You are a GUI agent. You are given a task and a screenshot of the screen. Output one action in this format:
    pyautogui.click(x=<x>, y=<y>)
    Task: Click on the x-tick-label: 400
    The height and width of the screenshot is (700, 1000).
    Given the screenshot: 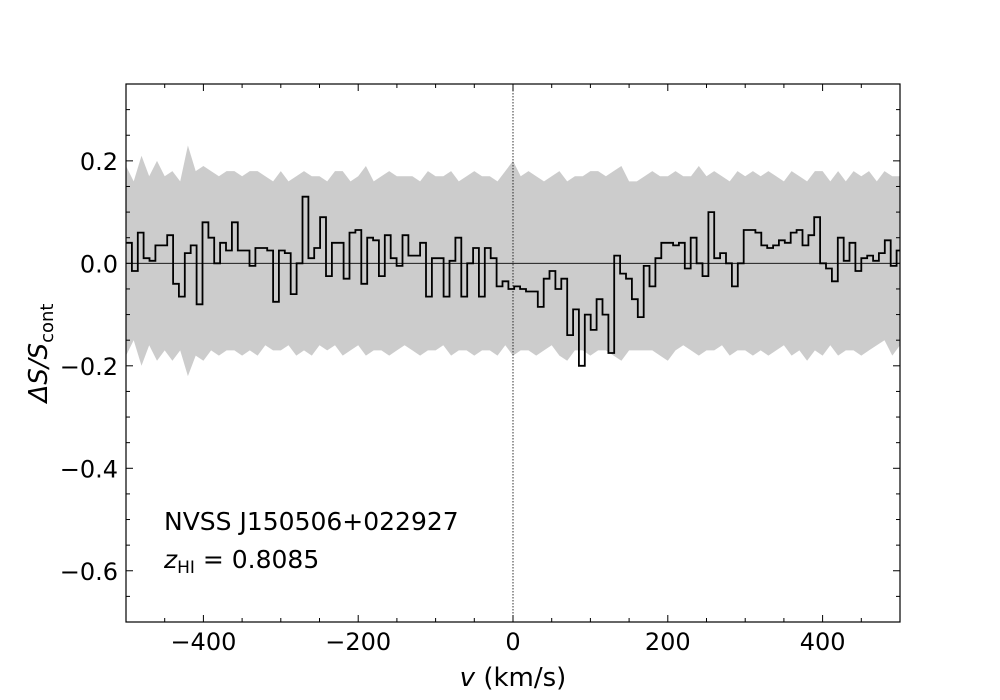 What is the action you would take?
    pyautogui.click(x=823, y=642)
    